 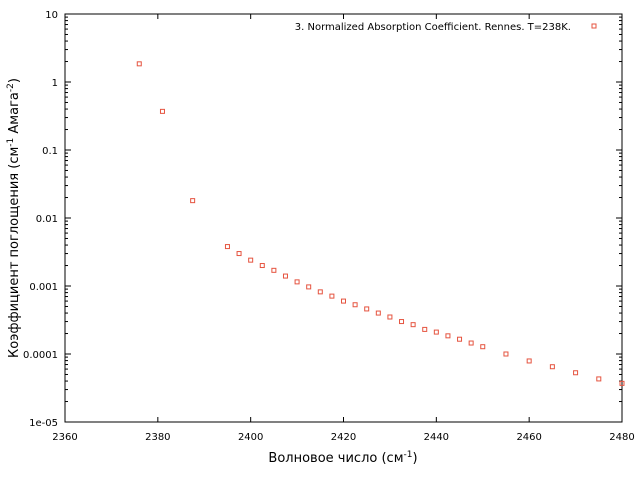 I want to click on y-tick-label: 10, so click(x=51, y=15).